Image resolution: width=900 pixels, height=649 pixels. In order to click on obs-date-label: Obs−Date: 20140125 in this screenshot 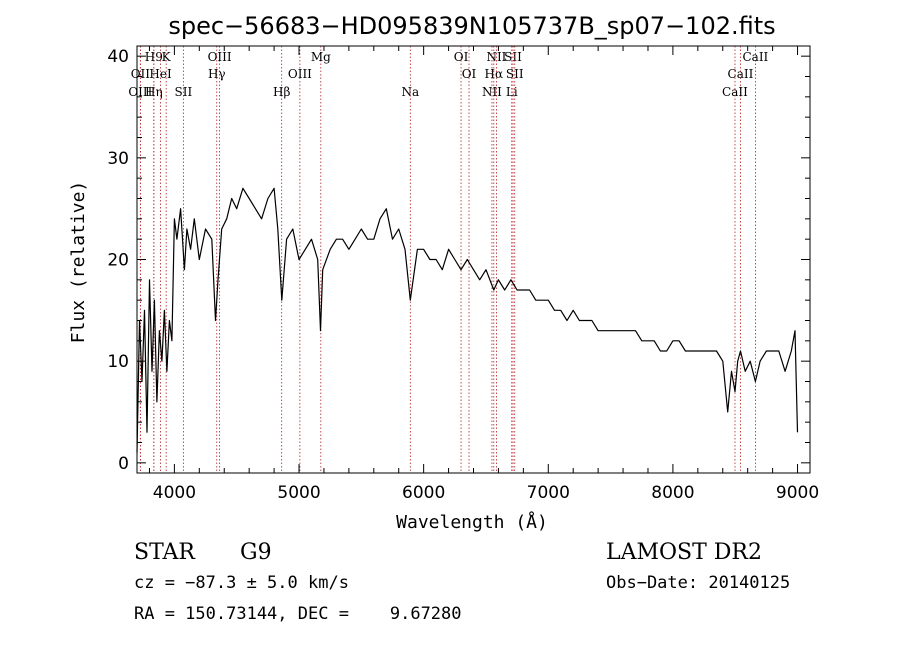, I will do `click(698, 583)`.